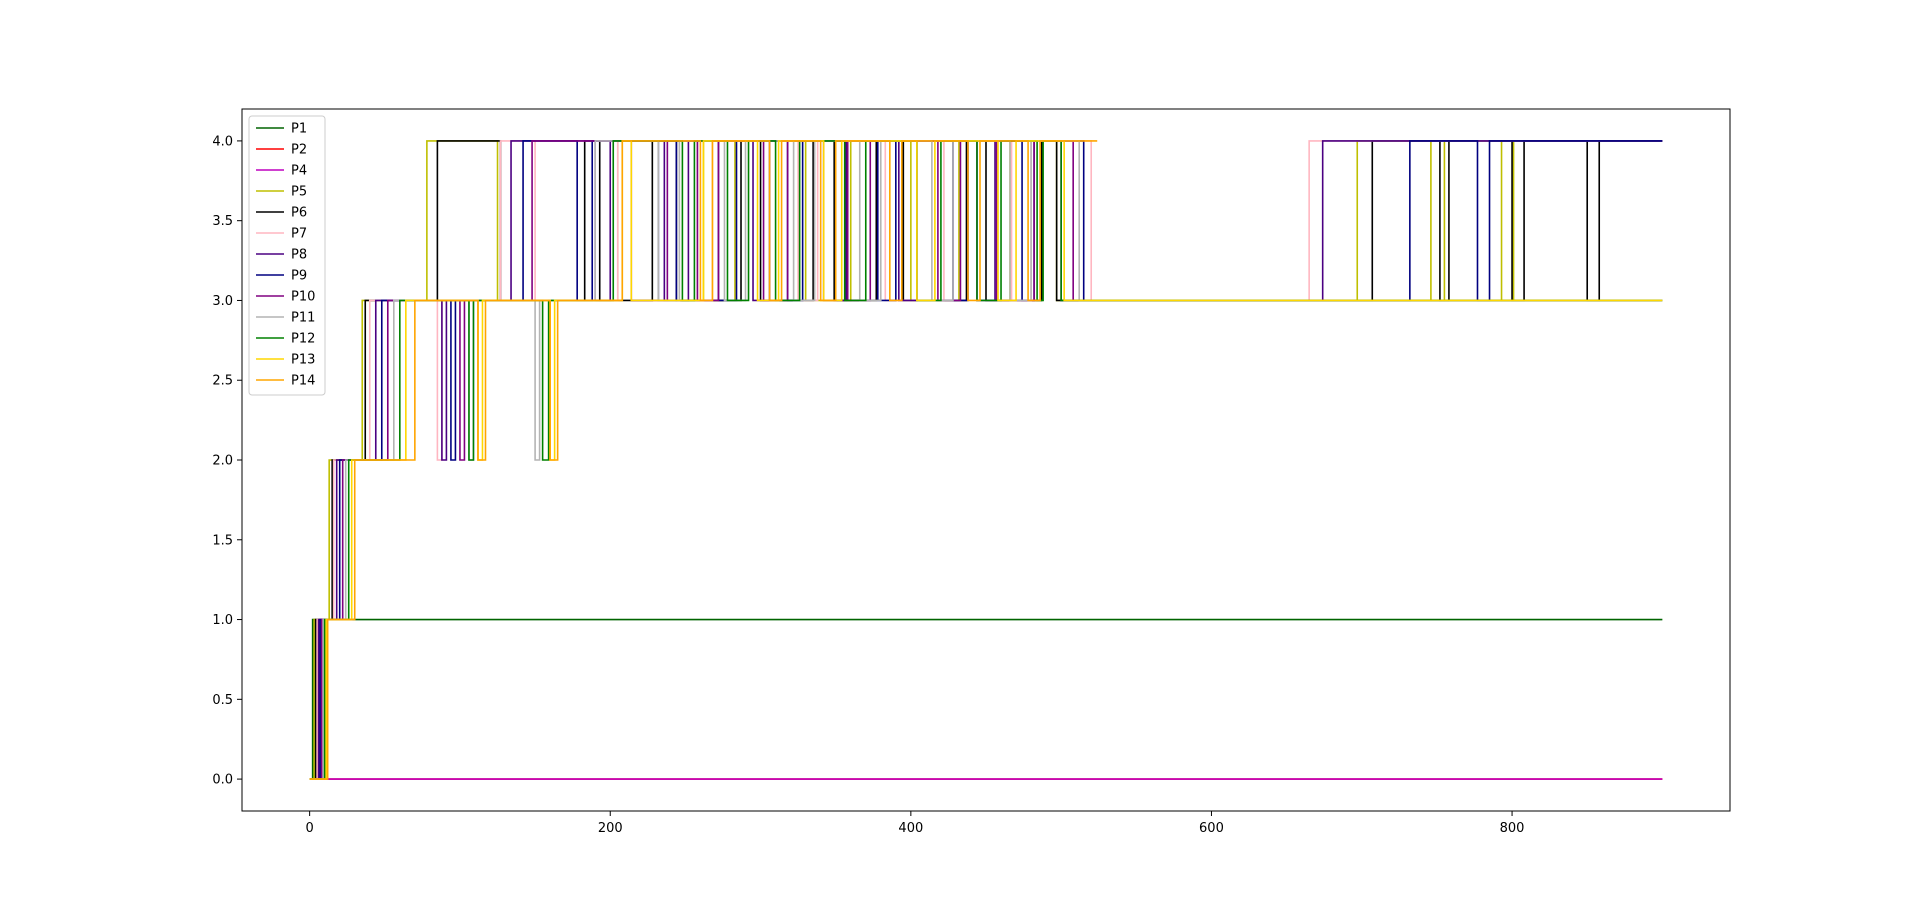 The image size is (1920, 913). What do you see at coordinates (299, 171) in the screenshot?
I see `legend-label-p4: P4` at bounding box center [299, 171].